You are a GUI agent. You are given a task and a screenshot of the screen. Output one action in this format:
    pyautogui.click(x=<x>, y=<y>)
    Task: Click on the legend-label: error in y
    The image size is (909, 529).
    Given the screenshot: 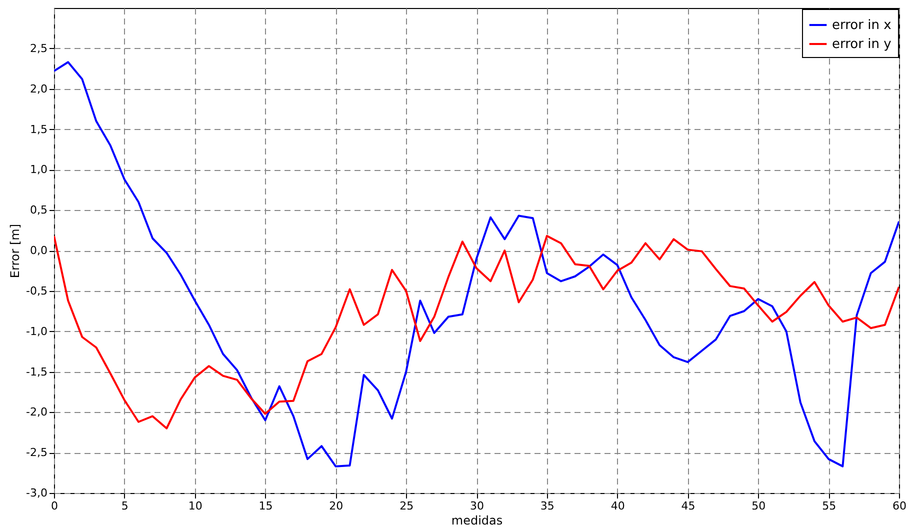 What is the action you would take?
    pyautogui.click(x=862, y=44)
    